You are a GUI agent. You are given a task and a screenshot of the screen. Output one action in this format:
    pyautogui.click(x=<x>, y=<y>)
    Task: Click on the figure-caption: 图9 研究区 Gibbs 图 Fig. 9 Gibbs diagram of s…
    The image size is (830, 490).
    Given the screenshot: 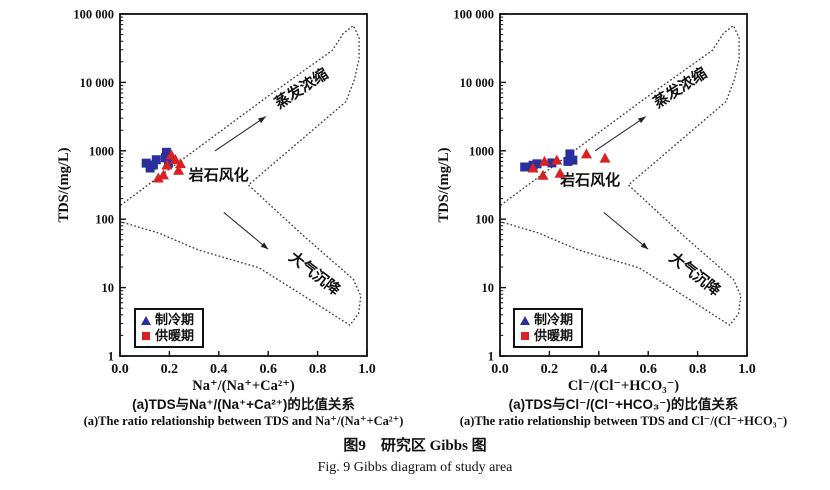 What is the action you would take?
    pyautogui.click(x=415, y=458)
    